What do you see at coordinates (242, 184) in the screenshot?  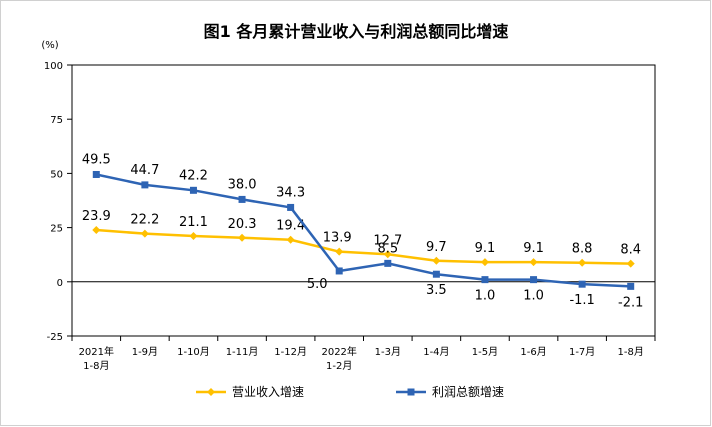 I see `data-label: 38.0` at bounding box center [242, 184].